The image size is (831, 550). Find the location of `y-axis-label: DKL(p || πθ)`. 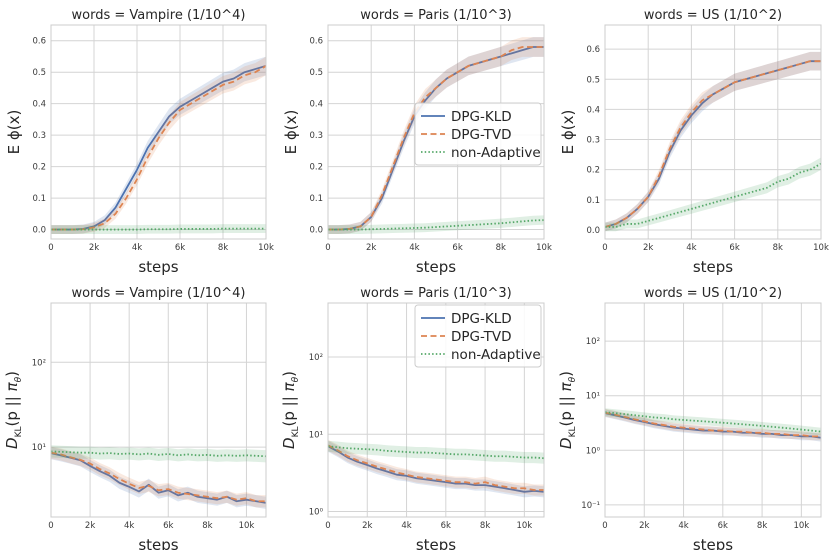

y-axis-label: DKL(p || πθ) is located at coordinates (567, 410).